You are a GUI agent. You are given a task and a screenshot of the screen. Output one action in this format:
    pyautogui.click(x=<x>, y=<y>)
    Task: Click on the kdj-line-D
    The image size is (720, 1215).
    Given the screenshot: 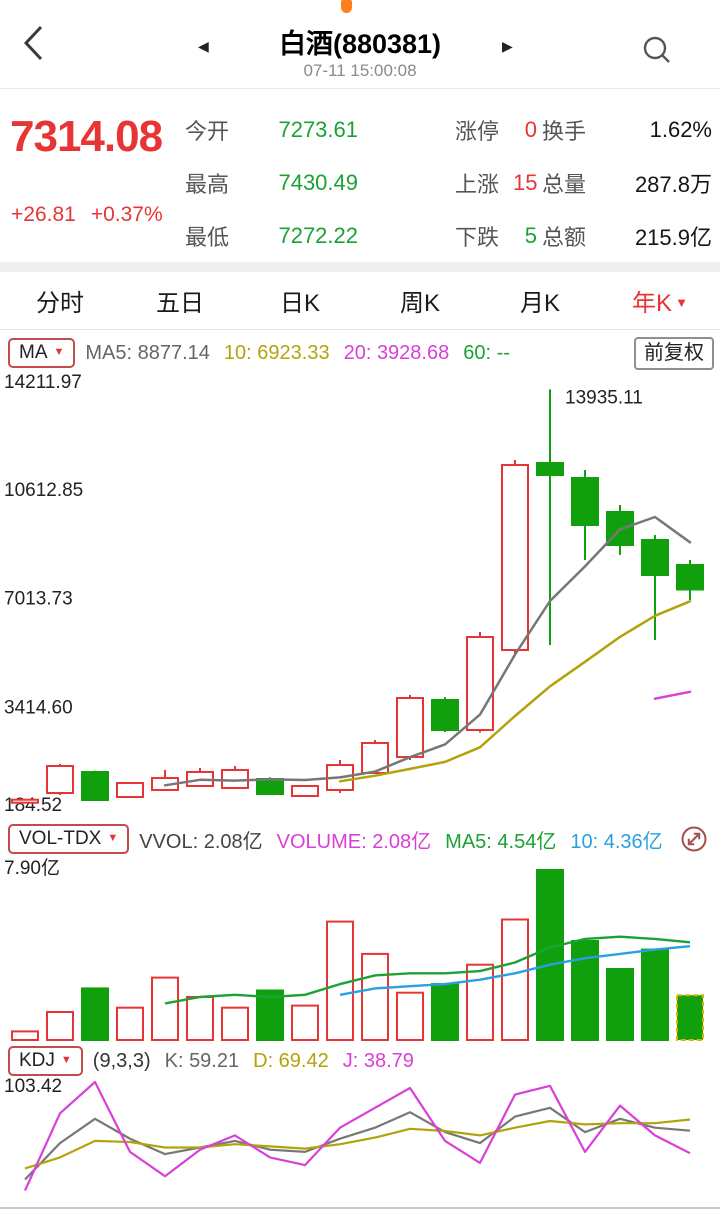 What is the action you would take?
    pyautogui.click(x=357, y=1144)
    